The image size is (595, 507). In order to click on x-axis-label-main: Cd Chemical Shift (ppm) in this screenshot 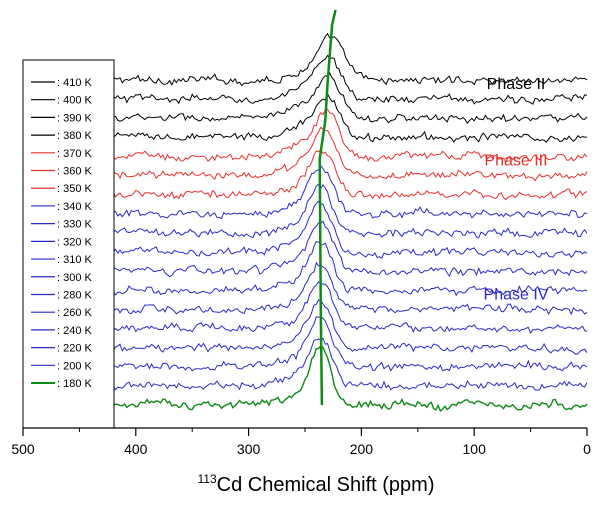, I will do `click(326, 485)`.